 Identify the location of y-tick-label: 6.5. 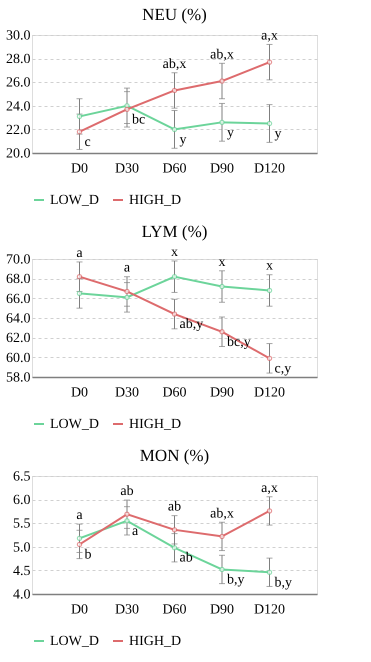
(21, 477).